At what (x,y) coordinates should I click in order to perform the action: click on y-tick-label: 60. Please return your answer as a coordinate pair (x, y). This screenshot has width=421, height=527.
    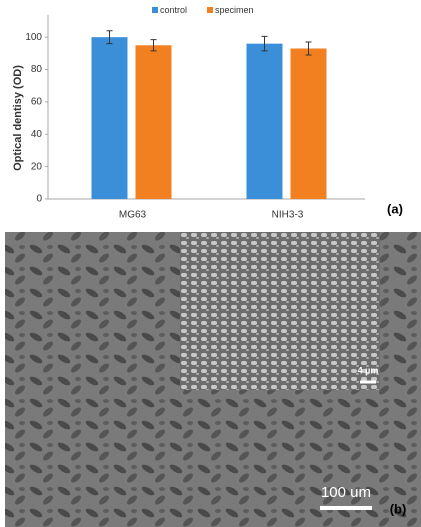
    Looking at the image, I should click on (37, 102).